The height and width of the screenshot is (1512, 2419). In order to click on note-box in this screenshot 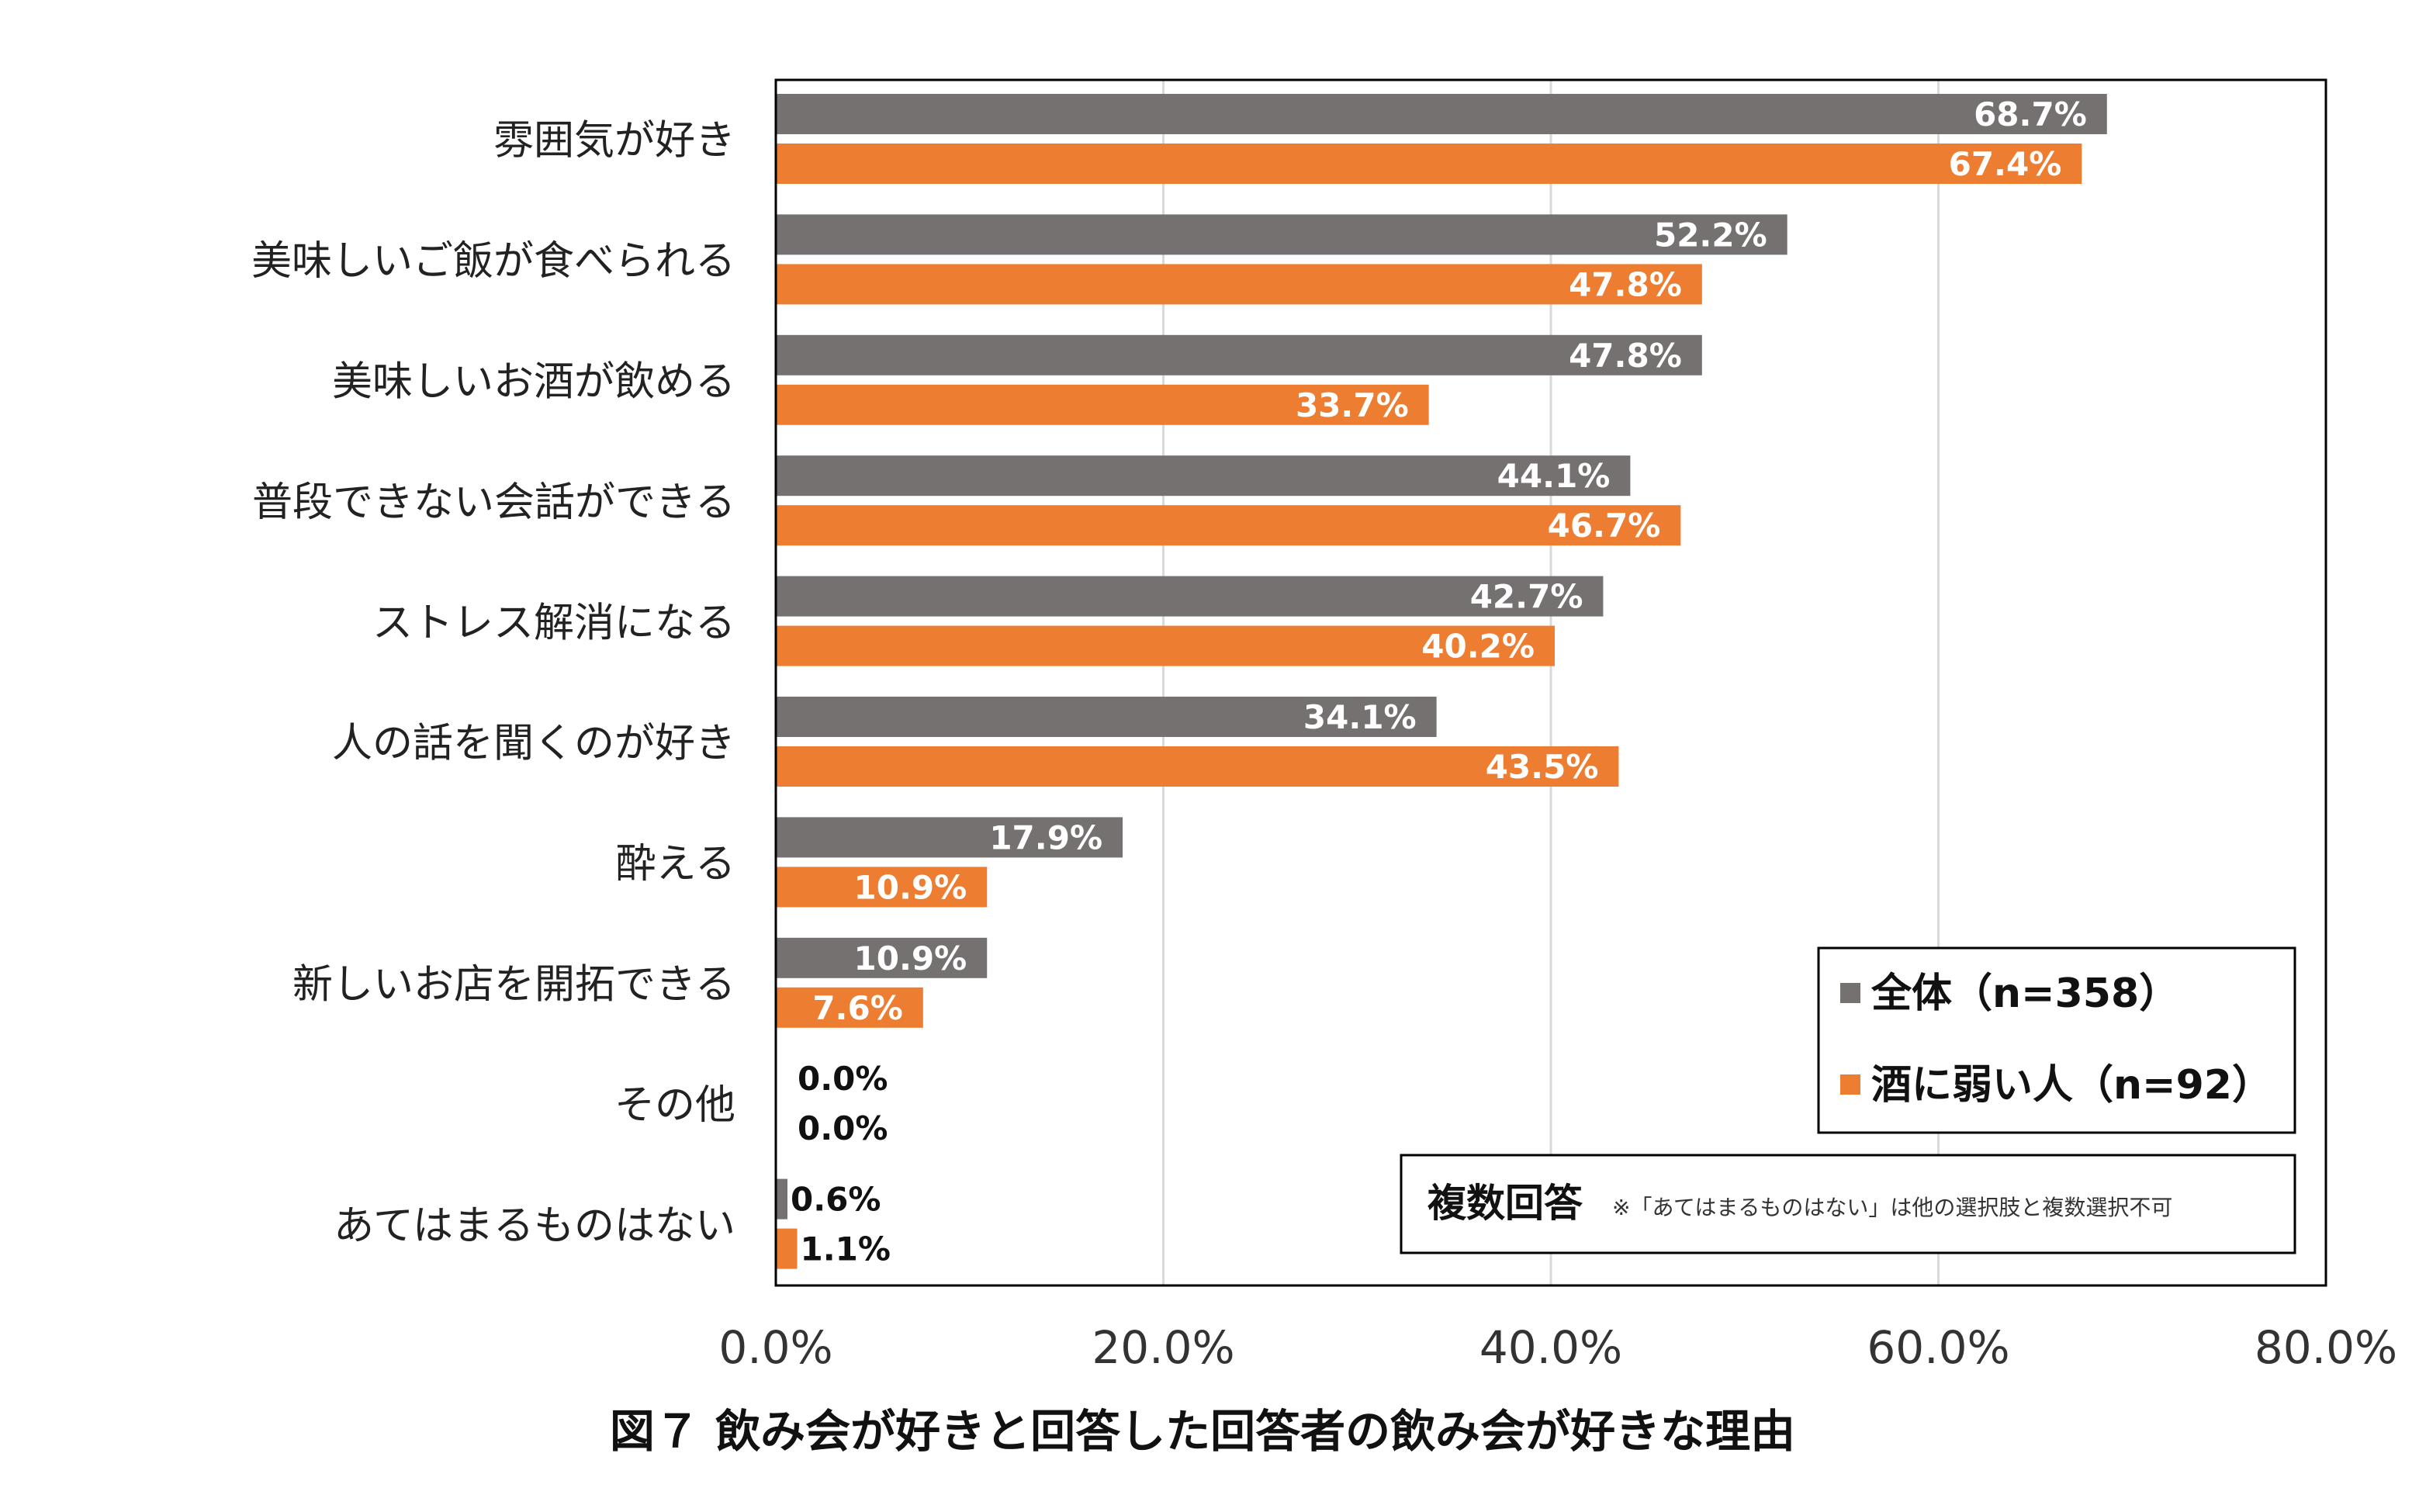, I will do `click(1848, 1204)`.